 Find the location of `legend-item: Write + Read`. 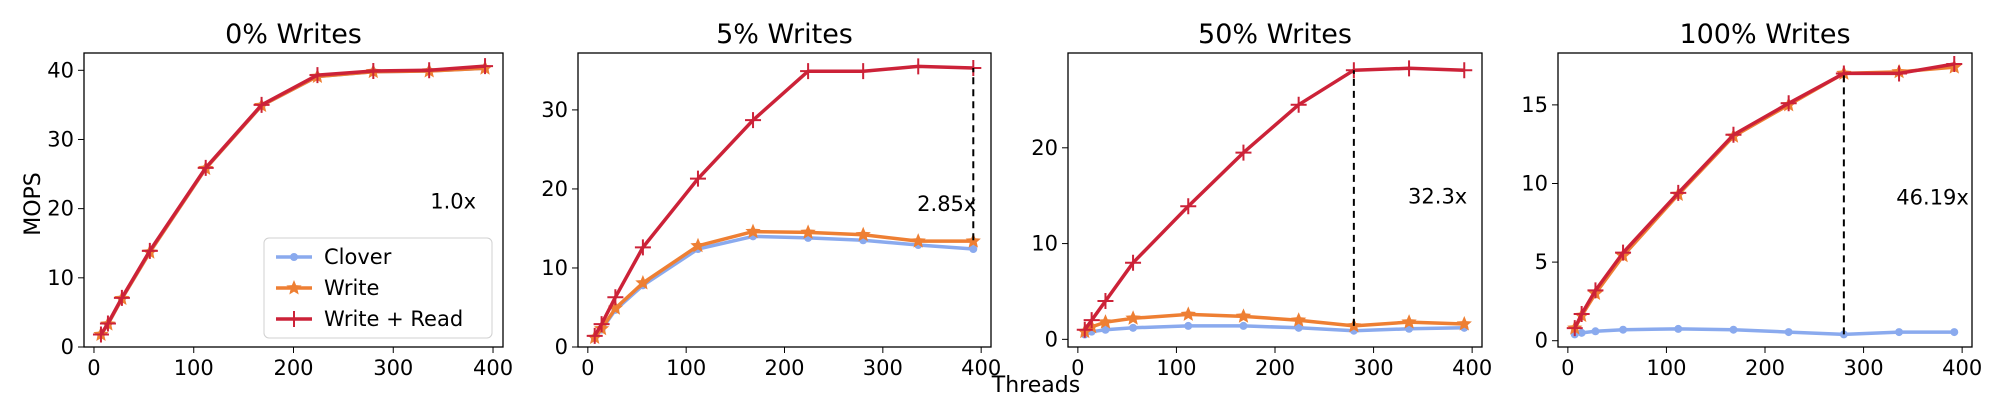

legend-item: Write + Read is located at coordinates (369, 319).